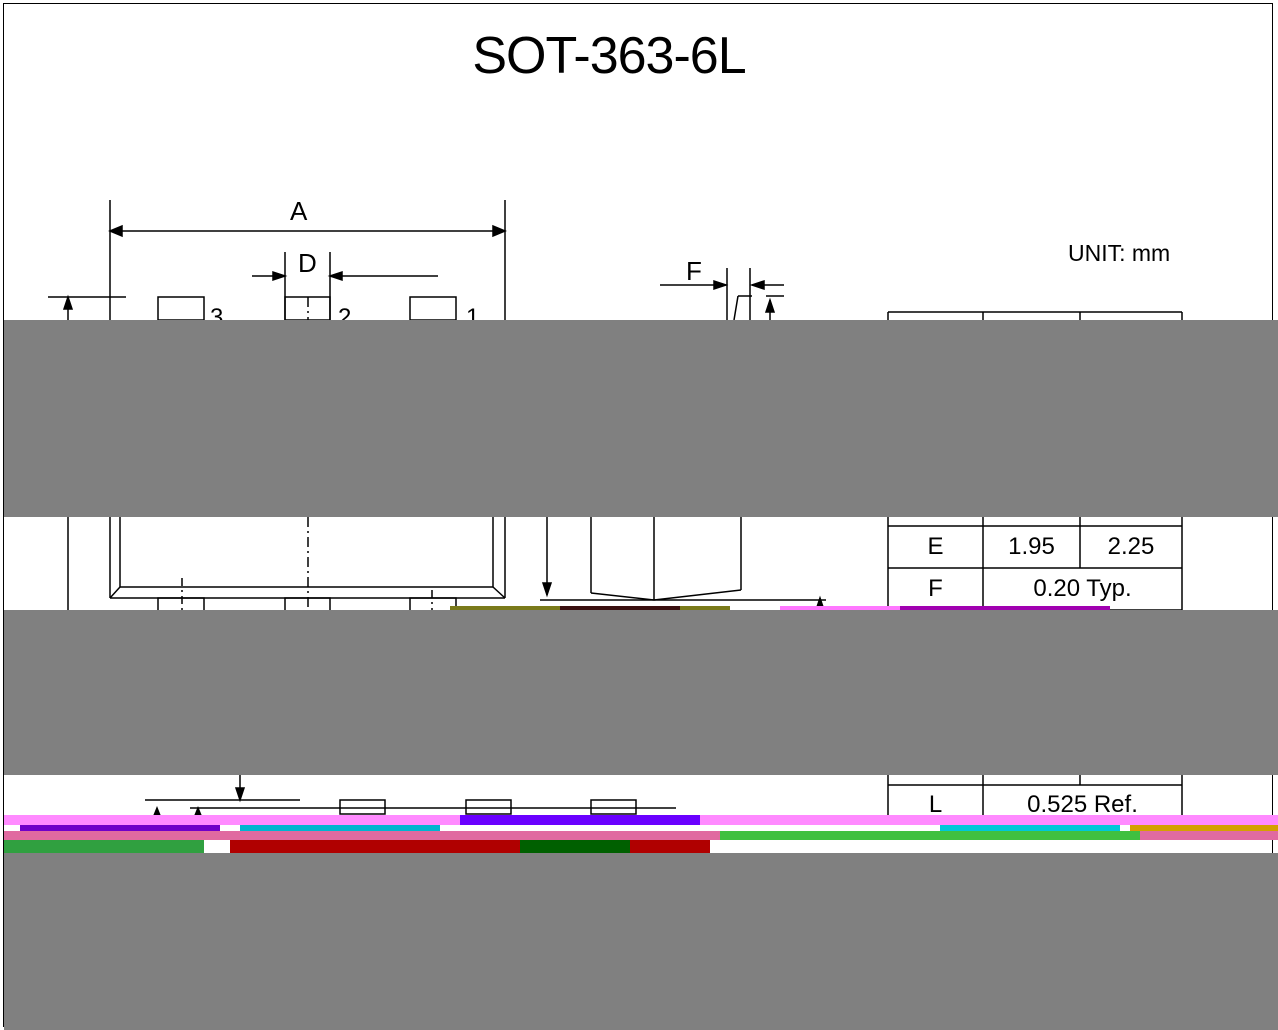  I want to click on pin-label-2: 2, so click(345, 312).